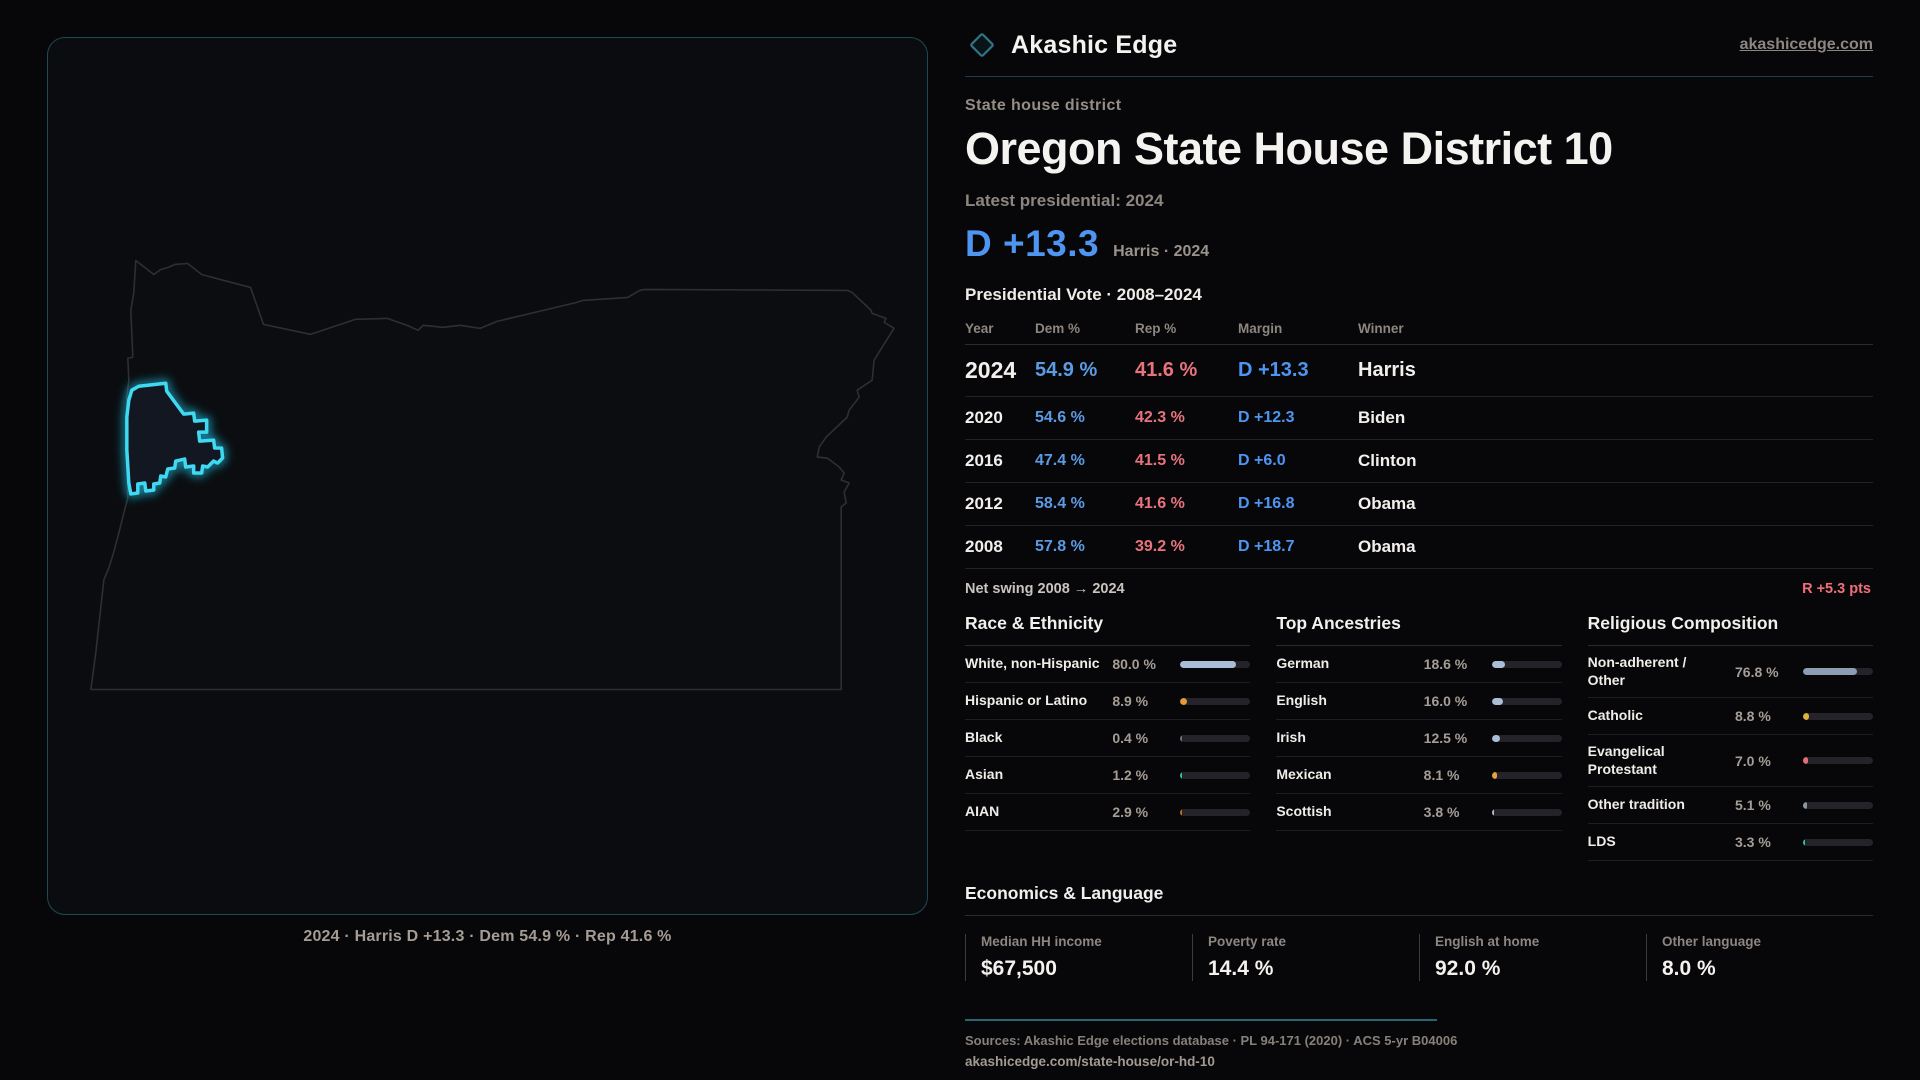  What do you see at coordinates (1387, 370) in the screenshot?
I see `cell-winner: Harris` at bounding box center [1387, 370].